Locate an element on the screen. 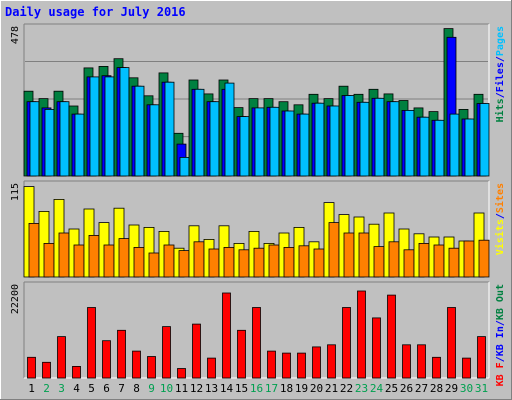 This screenshot has height=400, width=512. day-label: 8 is located at coordinates (136, 388).